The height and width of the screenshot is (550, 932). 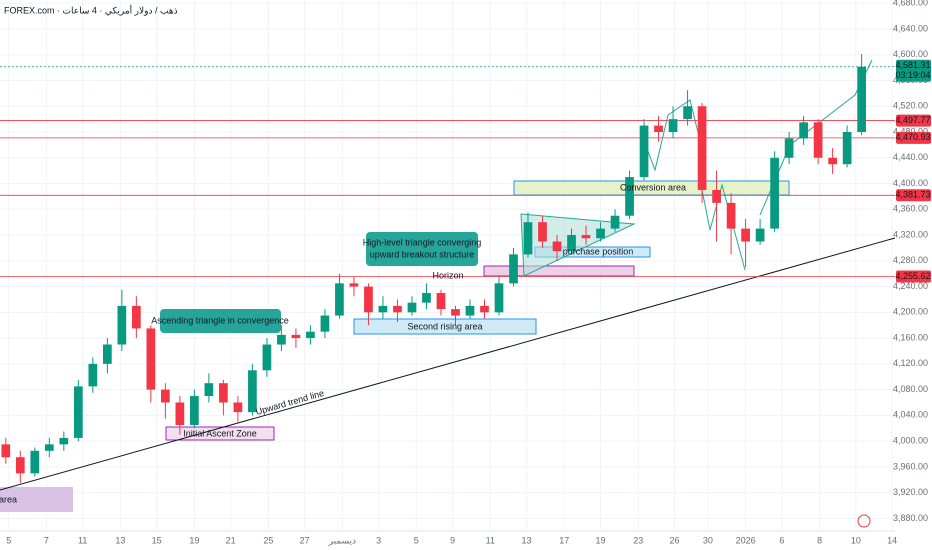 I want to click on level-label: 4,497.77, so click(x=912, y=120).